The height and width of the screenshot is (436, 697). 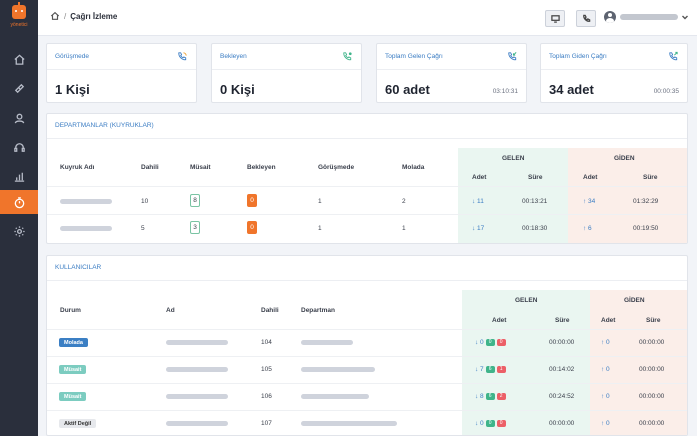 I want to click on stat-card-value: 0 Kişi, so click(x=237, y=89).